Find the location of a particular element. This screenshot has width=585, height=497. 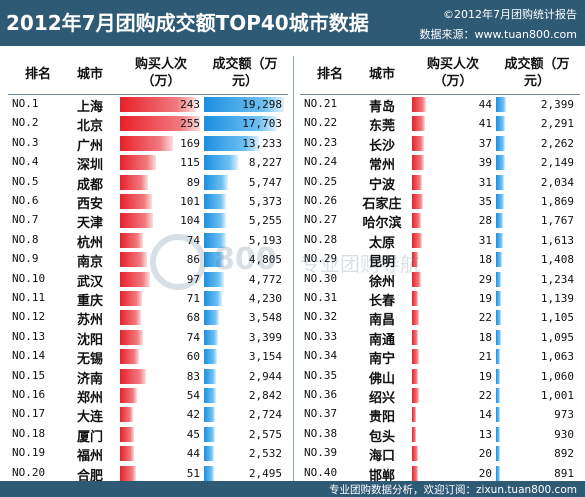

table-row: NO.17 大连 42 2,724 is located at coordinates (148, 415).